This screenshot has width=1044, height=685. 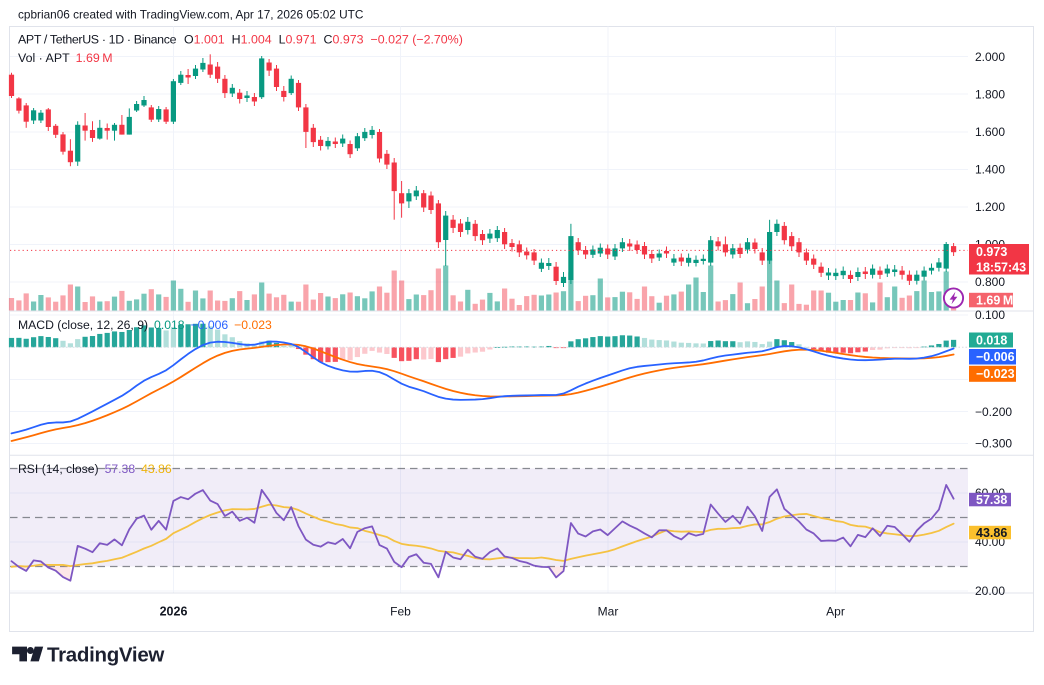 What do you see at coordinates (990, 170) in the screenshot?
I see `svg-text: 1.400` at bounding box center [990, 170].